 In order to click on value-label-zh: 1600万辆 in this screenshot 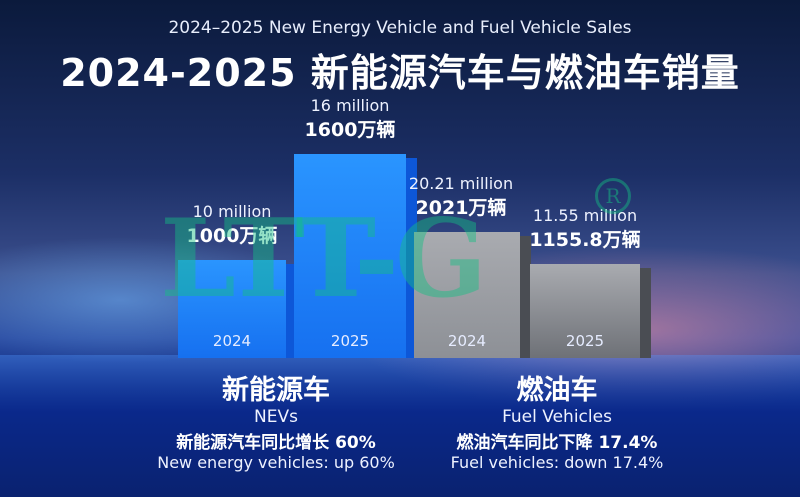, I will do `click(350, 130)`.